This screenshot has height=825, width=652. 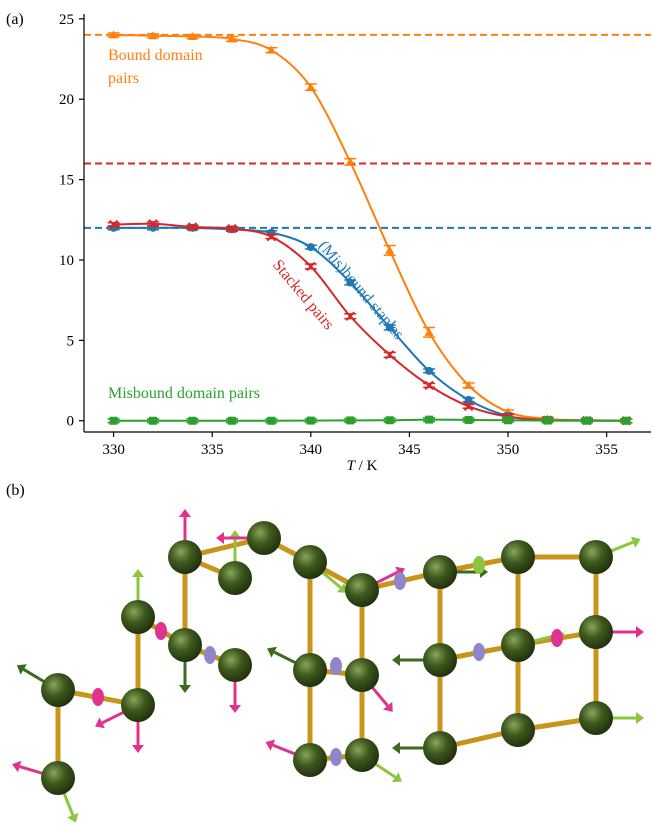 I want to click on y-tick-label: 20, so click(x=66, y=100).